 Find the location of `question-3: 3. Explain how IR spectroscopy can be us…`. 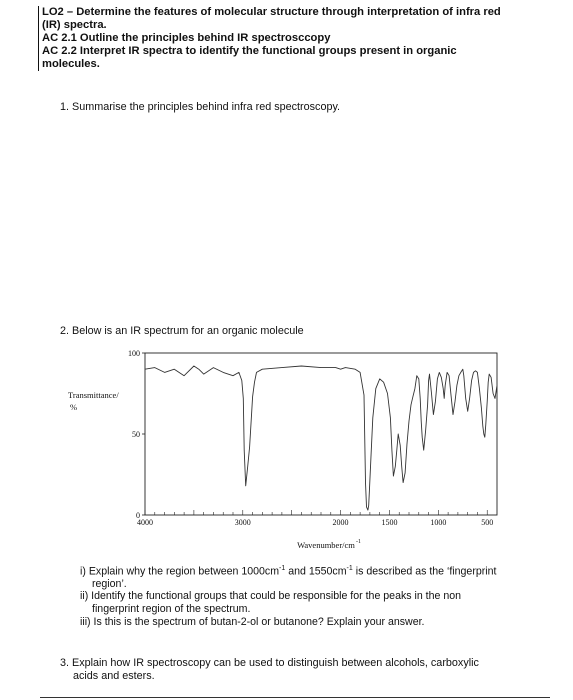

question-3: 3. Explain how IR spectroscopy can be us… is located at coordinates (295, 670).